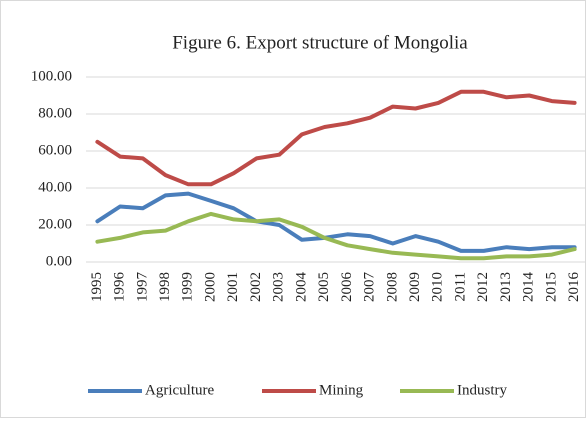  Describe the element at coordinates (55, 224) in the screenshot. I see `y-tick-label: 20.00` at that location.